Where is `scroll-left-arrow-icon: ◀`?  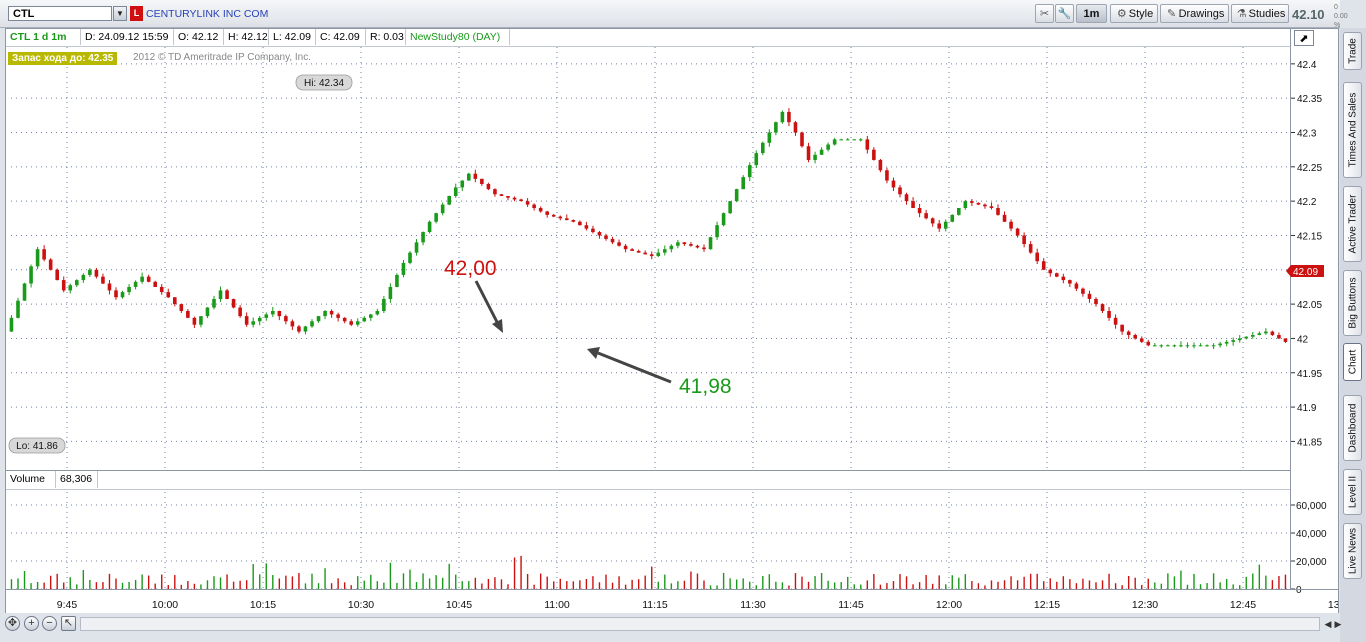
scroll-left-arrow-icon: ◀ is located at coordinates (1328, 624).